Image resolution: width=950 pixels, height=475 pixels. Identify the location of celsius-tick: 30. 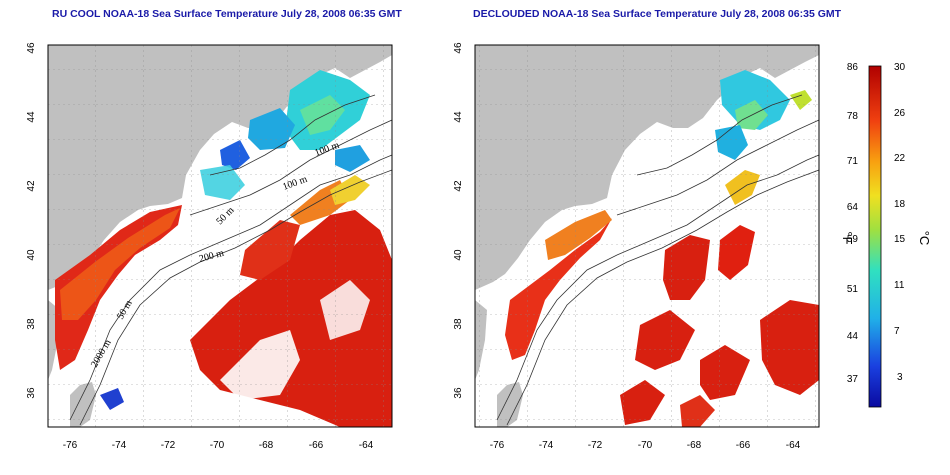
(900, 67).